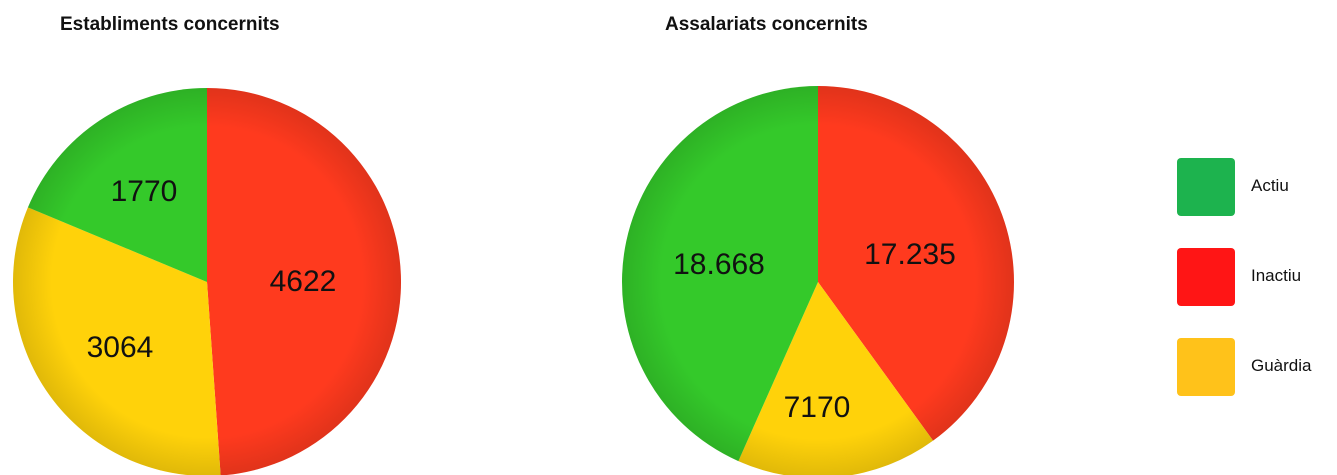 Image resolution: width=1337 pixels, height=475 pixels. I want to click on pie-2-label-guardia: 7170, so click(817, 407).